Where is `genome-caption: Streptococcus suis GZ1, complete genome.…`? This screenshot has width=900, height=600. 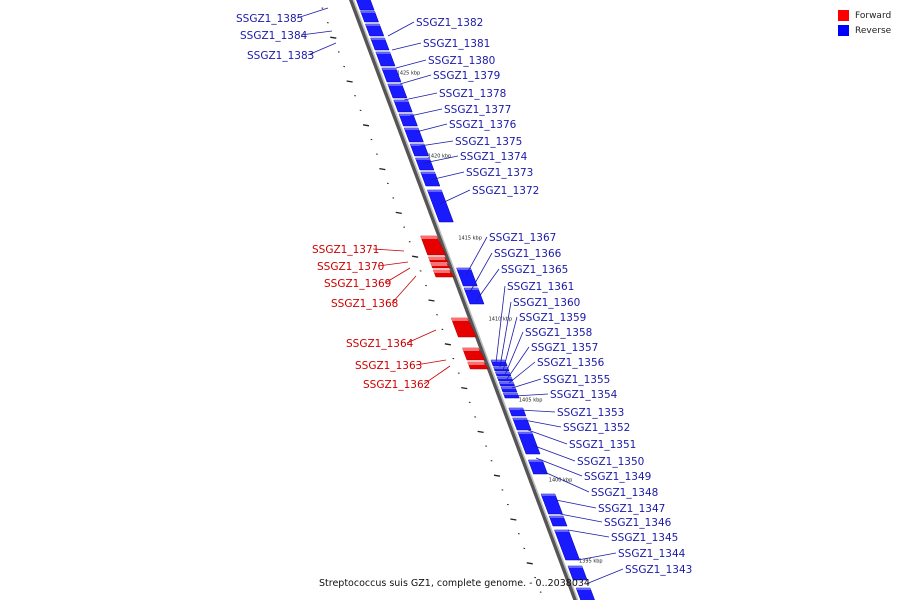
genome-caption: Streptococcus suis GZ1, complete genome.… is located at coordinates (454, 583).